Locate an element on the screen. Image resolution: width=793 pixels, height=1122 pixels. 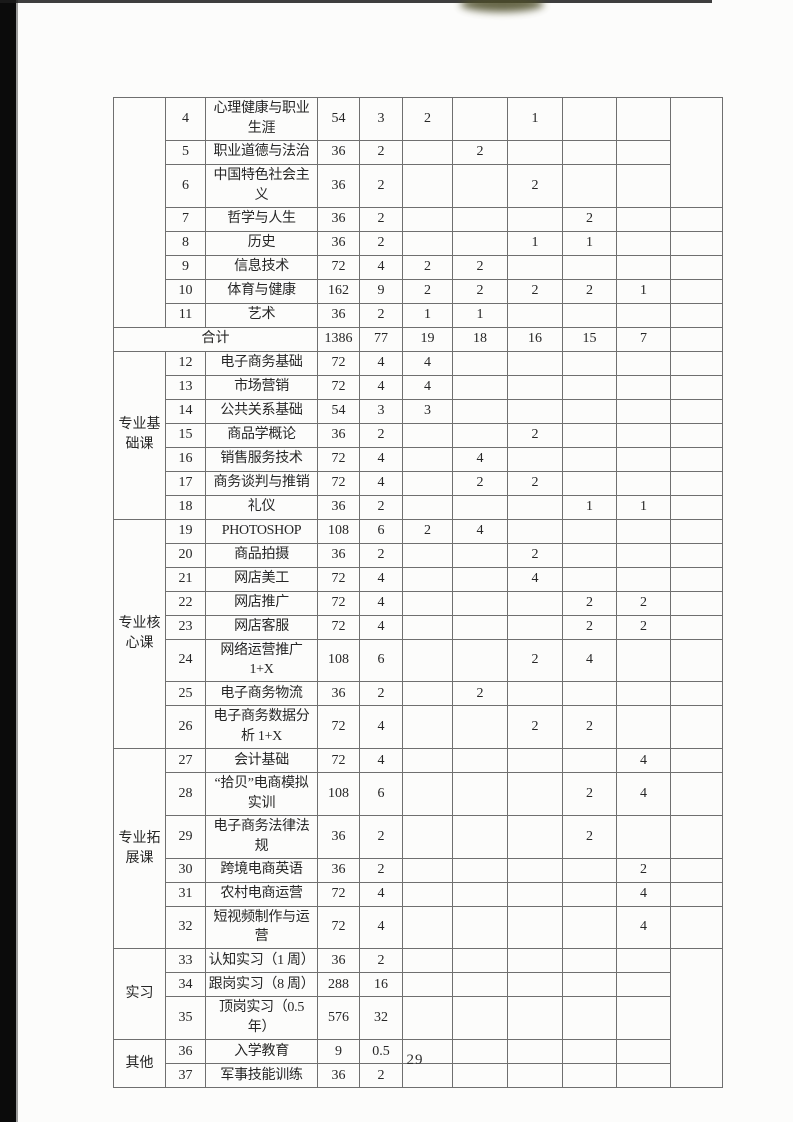
summary-sem4-cell: 15 is located at coordinates (589, 339).